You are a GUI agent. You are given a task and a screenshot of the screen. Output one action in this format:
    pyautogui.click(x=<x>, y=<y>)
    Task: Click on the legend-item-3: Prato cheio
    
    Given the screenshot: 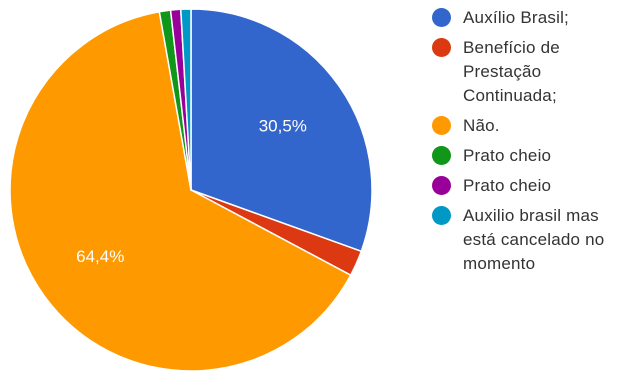 What is the action you would take?
    pyautogui.click(x=530, y=156)
    